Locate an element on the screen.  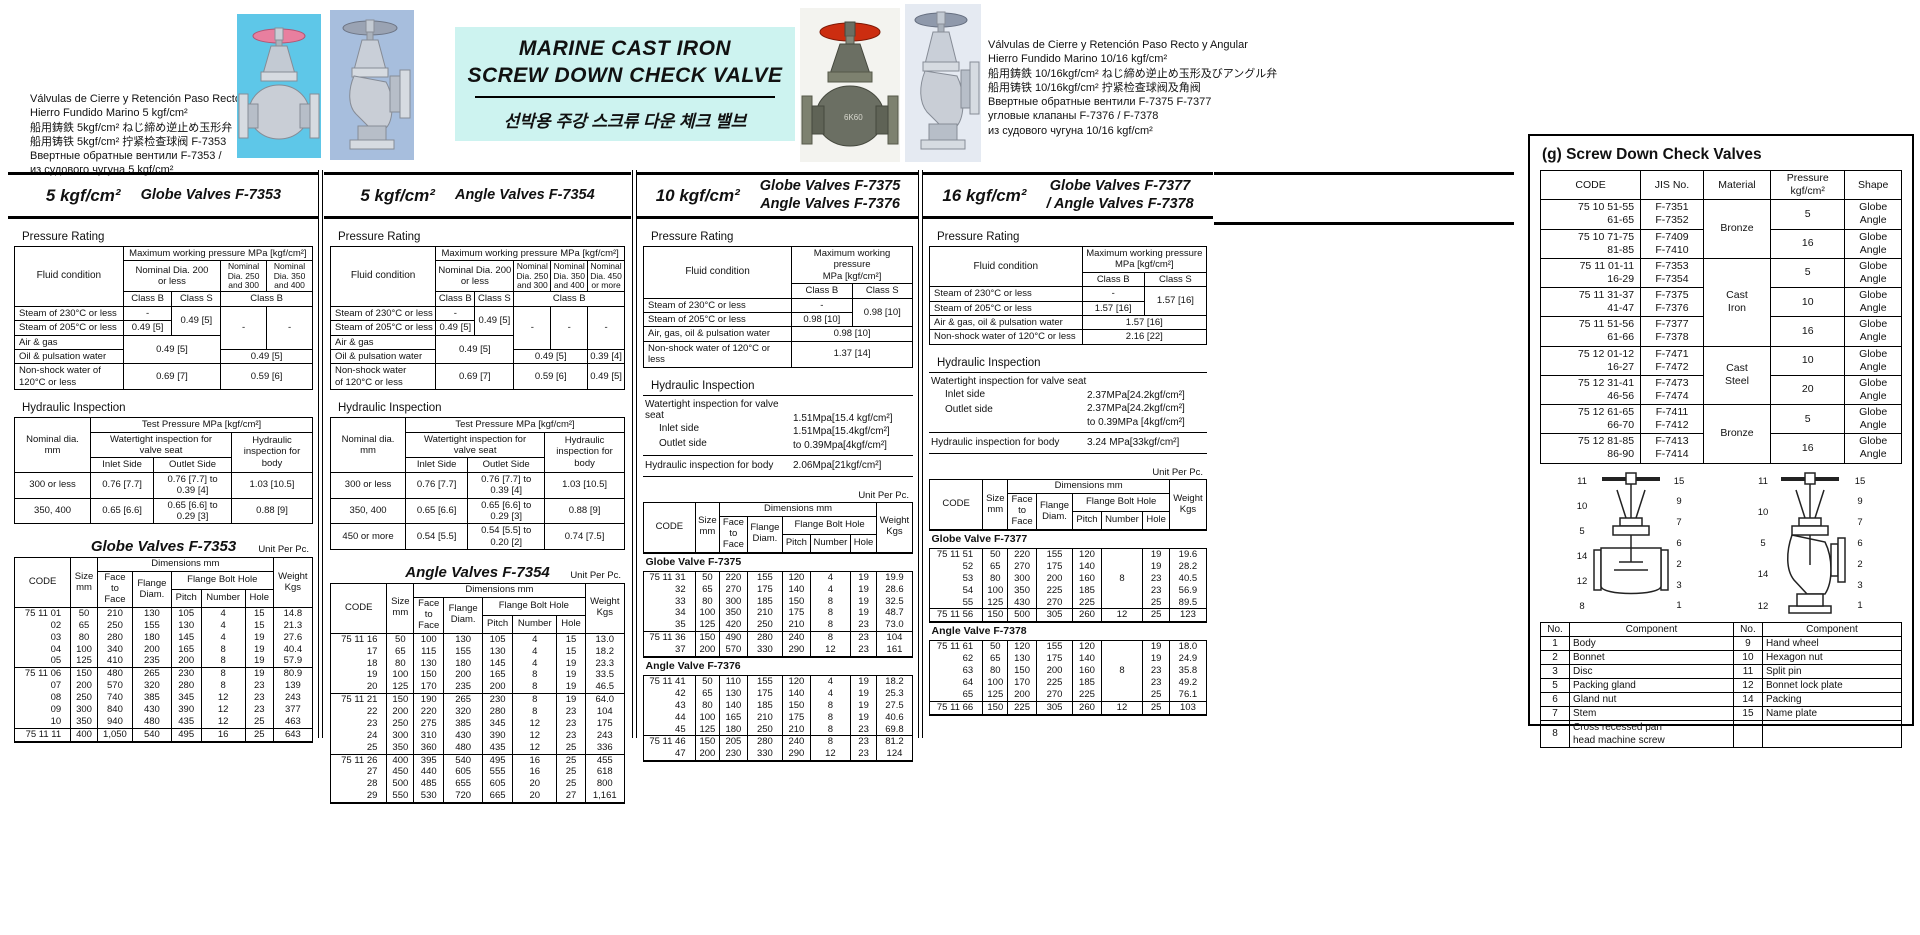
valve-photo-angle-5k is located at coordinates (372, 85).